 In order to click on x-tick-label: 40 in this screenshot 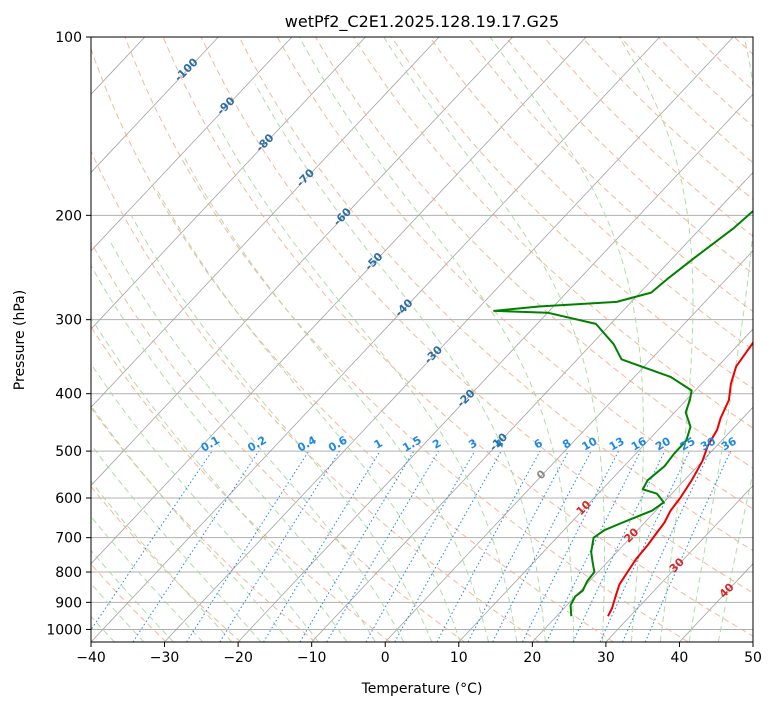, I will do `click(680, 658)`.